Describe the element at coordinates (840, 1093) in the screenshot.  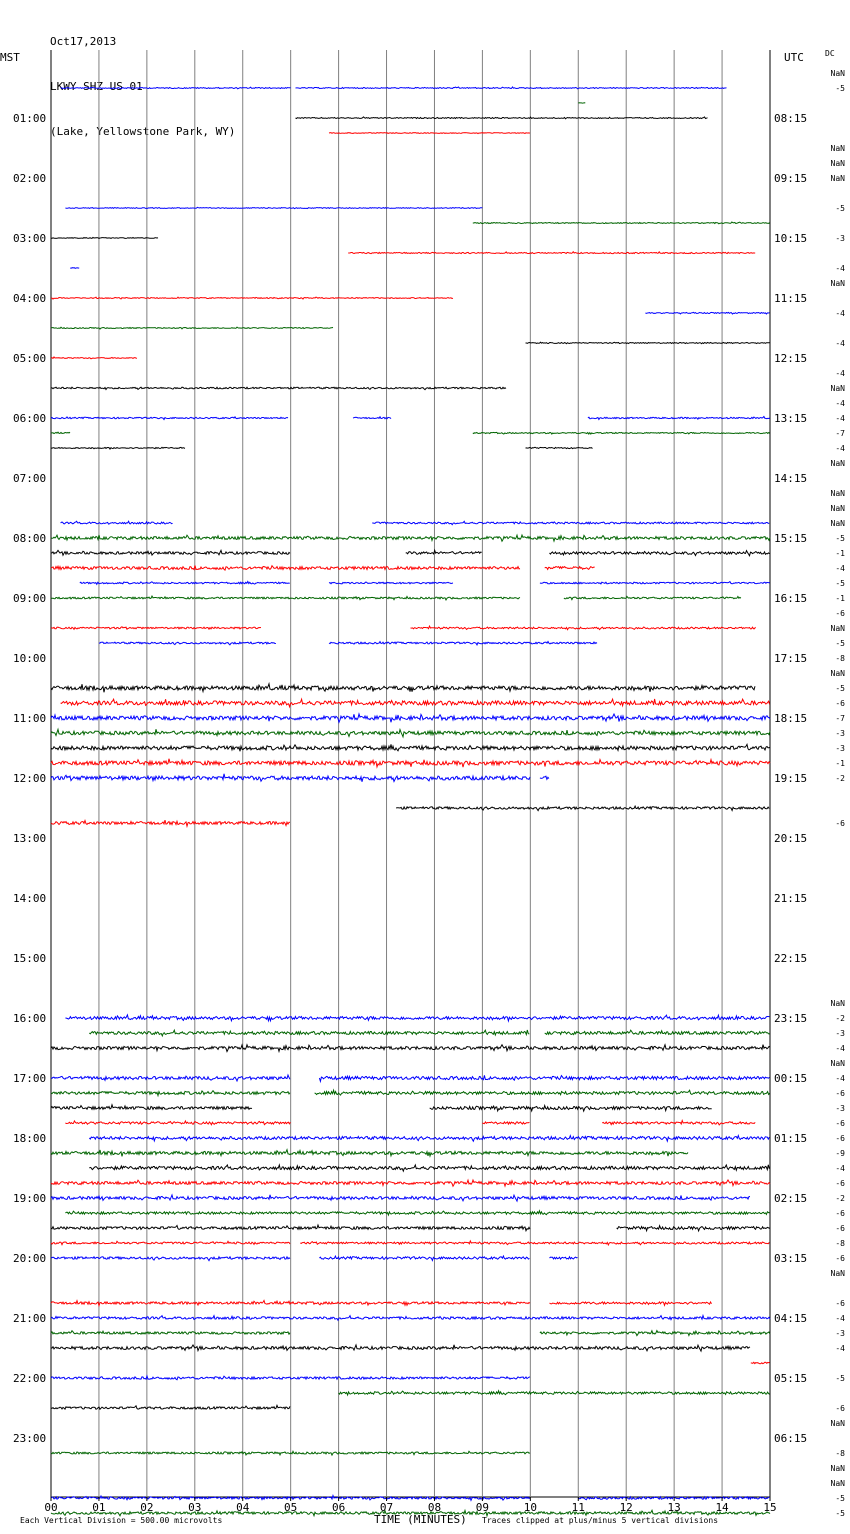
I see `dc-offset-row-67: -6` at that location.